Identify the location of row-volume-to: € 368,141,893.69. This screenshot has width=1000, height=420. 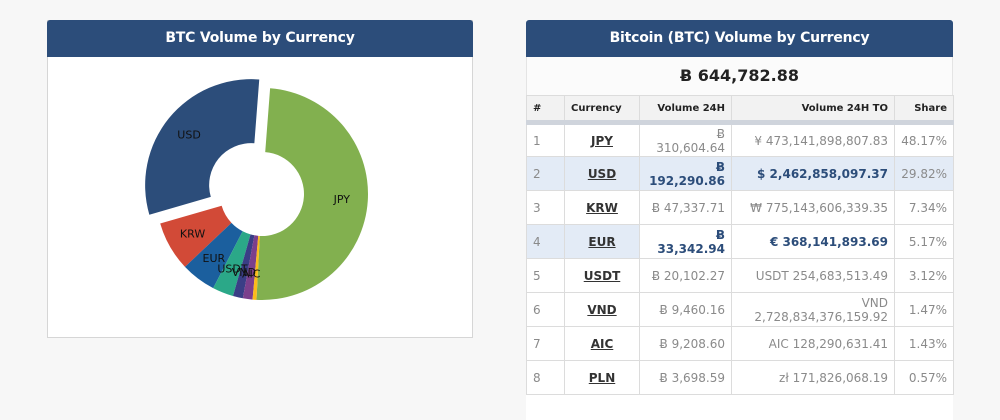
(813, 241).